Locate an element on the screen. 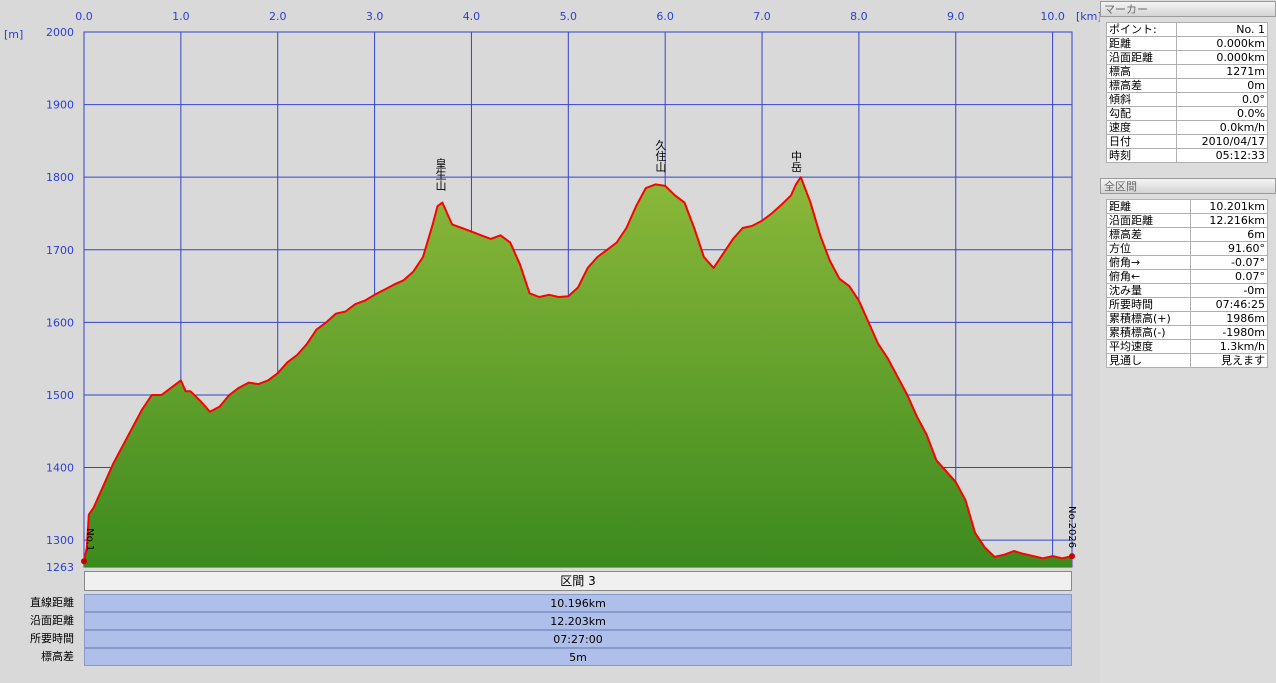  total-info-row: 標高差 6m is located at coordinates (1186, 234).